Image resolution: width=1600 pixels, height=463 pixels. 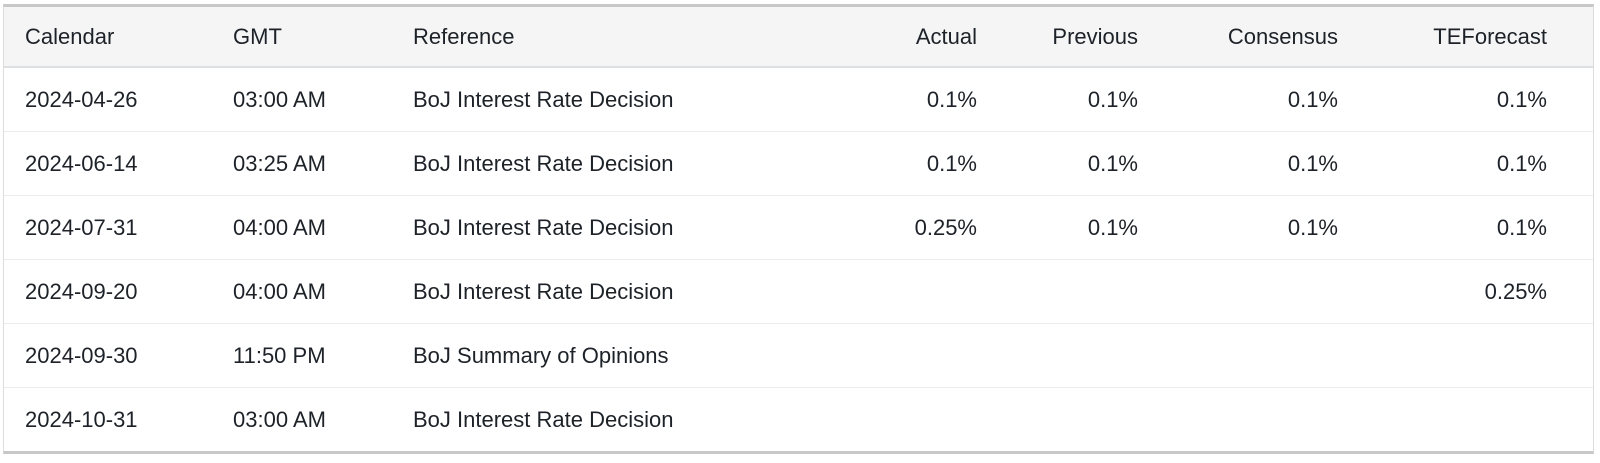 I want to click on column-header-gmt: GMT, so click(x=302, y=37).